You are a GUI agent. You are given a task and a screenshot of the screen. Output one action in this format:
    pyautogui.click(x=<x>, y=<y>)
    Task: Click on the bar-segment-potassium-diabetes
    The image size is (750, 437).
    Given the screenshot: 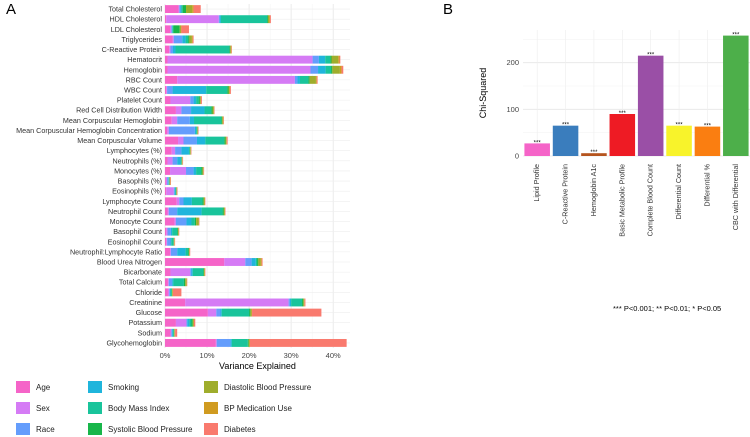 What is the action you would take?
    pyautogui.click(x=195, y=322)
    